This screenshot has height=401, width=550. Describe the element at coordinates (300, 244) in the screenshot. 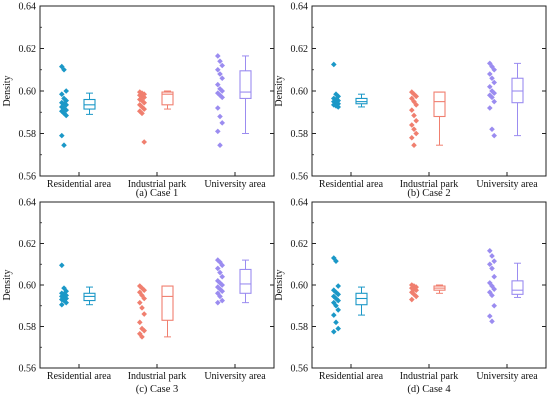

I see `y-tick-label: 0.62` at that location.